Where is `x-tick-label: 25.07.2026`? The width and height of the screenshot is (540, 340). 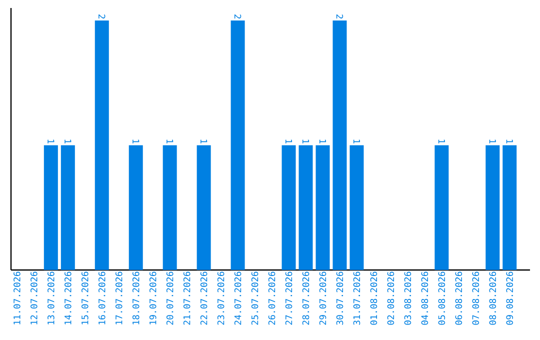 x-tick-label: 25.07.2026 is located at coordinates (254, 298).